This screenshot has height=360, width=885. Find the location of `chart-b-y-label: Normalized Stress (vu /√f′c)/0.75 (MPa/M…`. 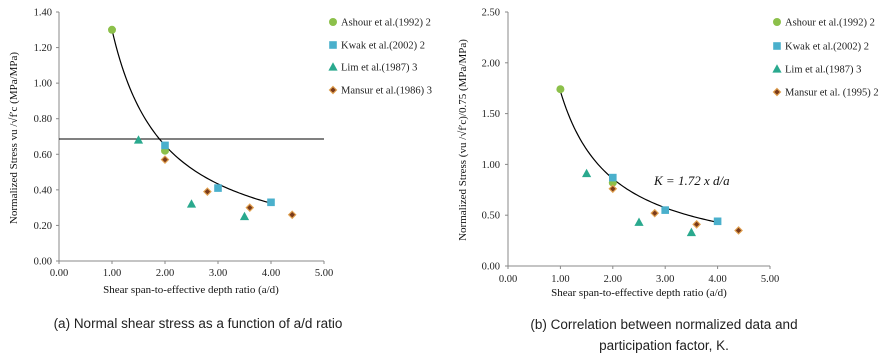

chart-b-y-label: Normalized Stress (vu /√f′c)/0.75 (MPa/M… is located at coordinates (463, 140).